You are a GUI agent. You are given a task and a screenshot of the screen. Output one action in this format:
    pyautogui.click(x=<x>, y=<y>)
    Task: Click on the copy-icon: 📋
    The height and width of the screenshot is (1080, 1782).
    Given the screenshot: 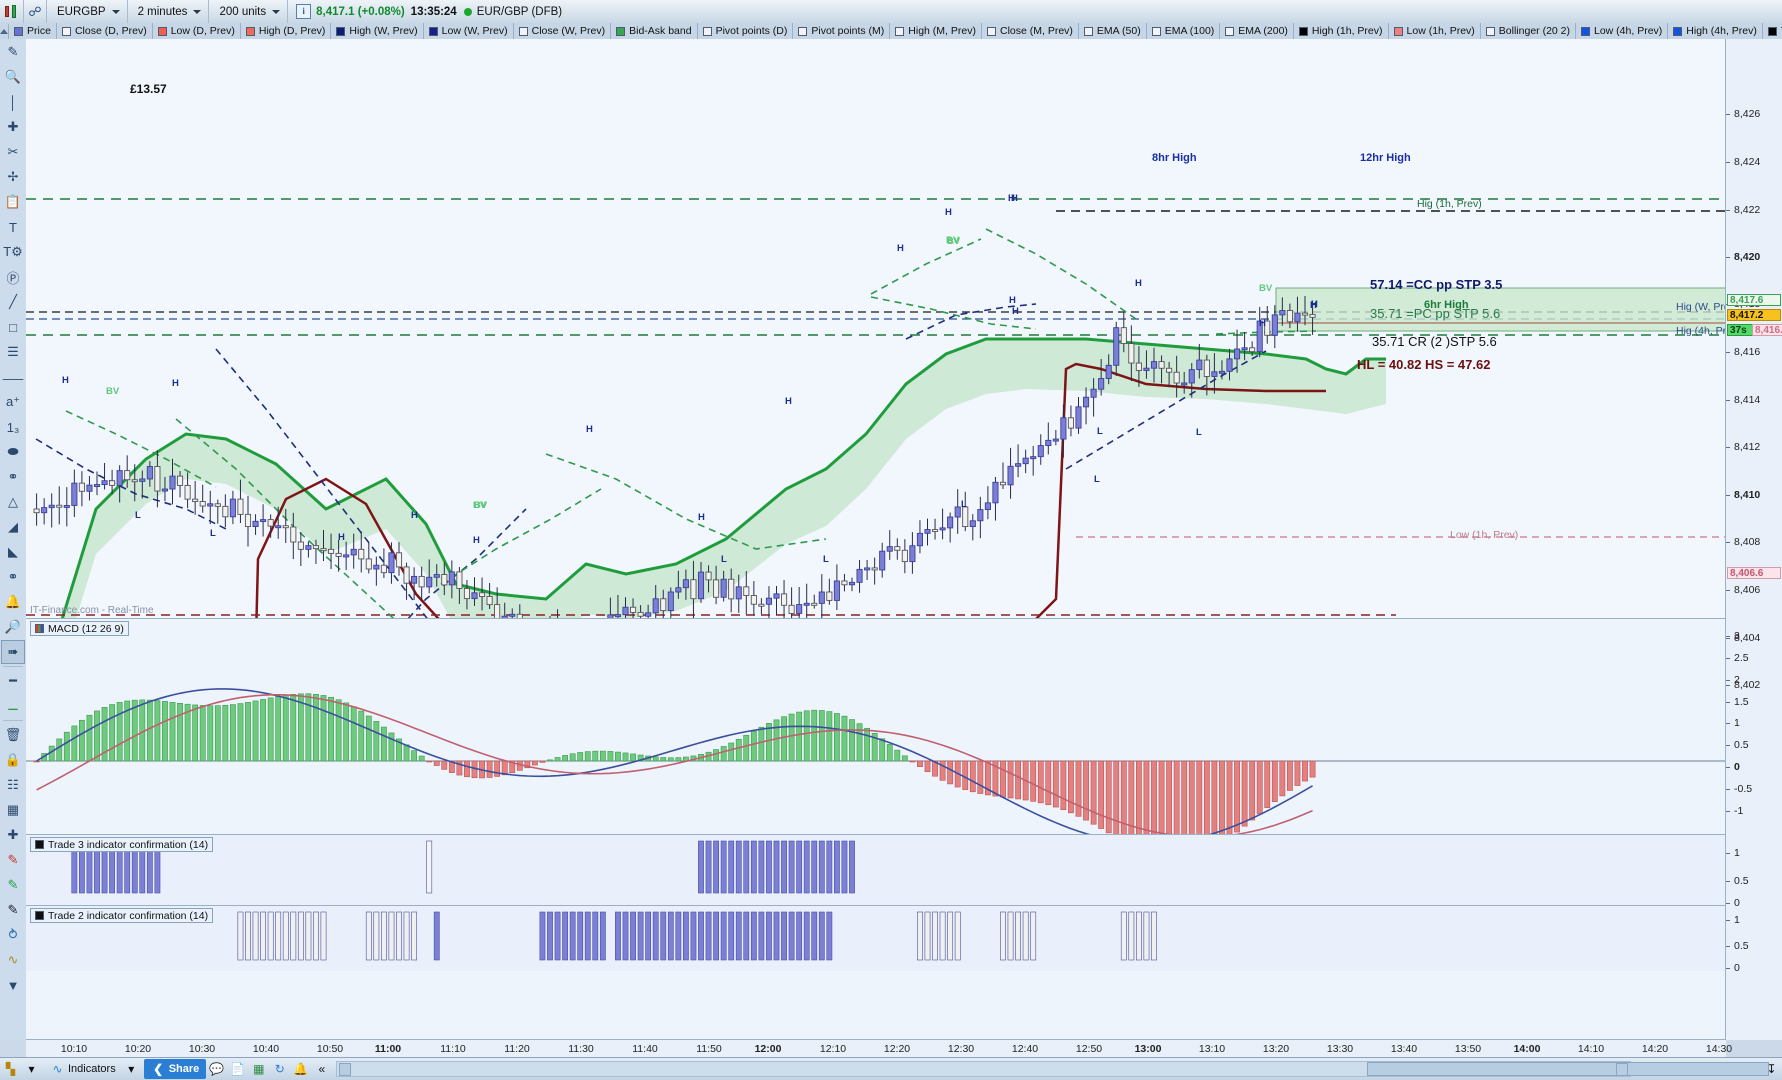 What is the action you would take?
    pyautogui.click(x=13, y=201)
    